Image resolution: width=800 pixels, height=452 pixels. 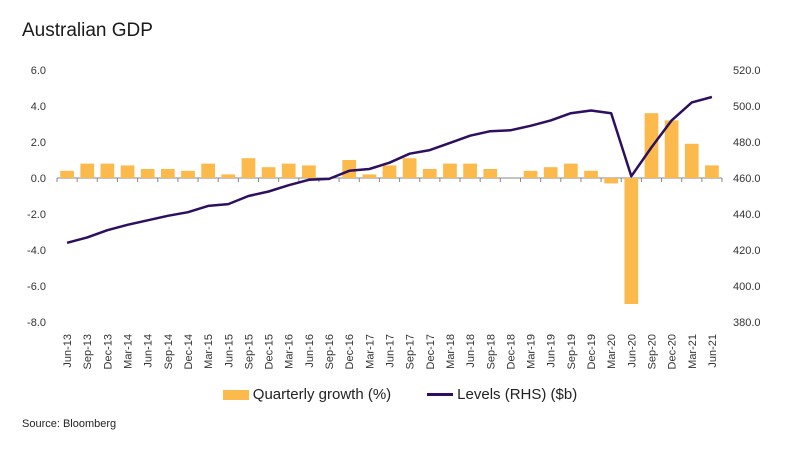 What do you see at coordinates (747, 71) in the screenshot?
I see `y-right-tick-label: 520.0` at bounding box center [747, 71].